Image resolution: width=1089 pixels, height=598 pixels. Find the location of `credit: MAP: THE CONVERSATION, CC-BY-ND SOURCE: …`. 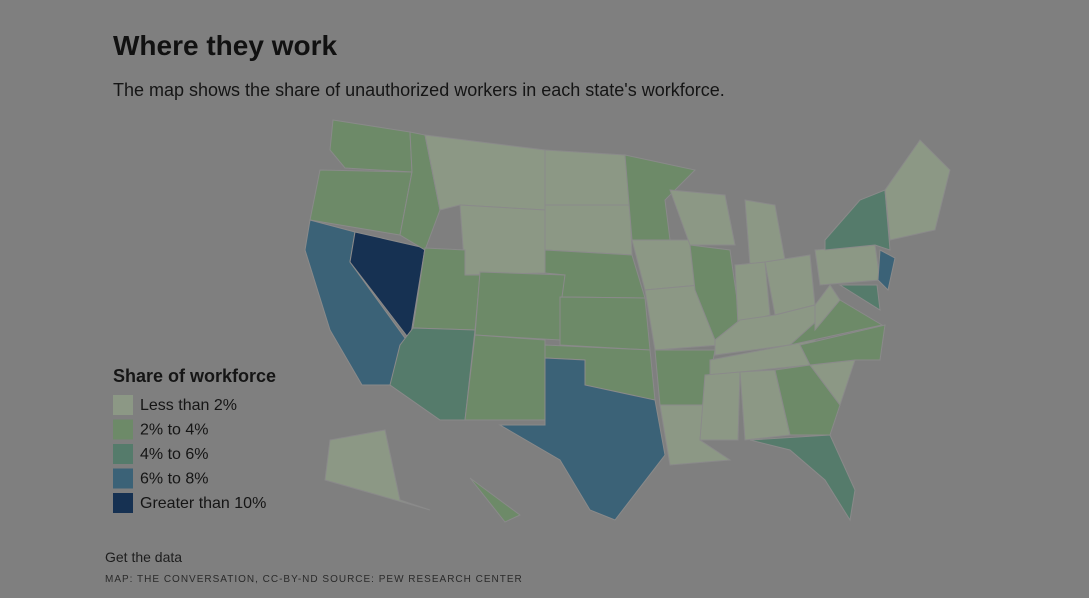

credit: MAP: THE CONVERSATION, CC-BY-ND SOURCE: … is located at coordinates (314, 579).